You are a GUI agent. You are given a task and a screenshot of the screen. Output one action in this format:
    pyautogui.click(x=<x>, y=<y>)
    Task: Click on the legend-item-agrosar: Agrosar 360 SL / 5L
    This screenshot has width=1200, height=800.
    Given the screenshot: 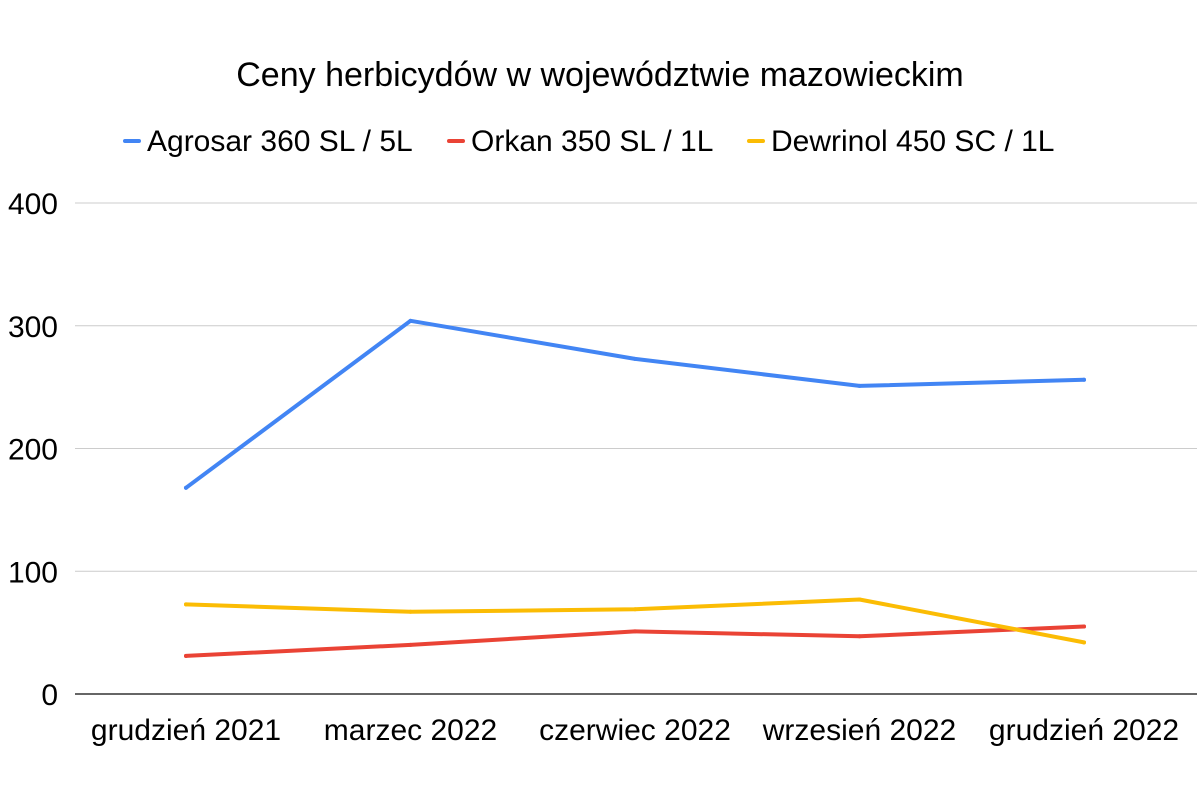 What is the action you would take?
    pyautogui.click(x=268, y=141)
    